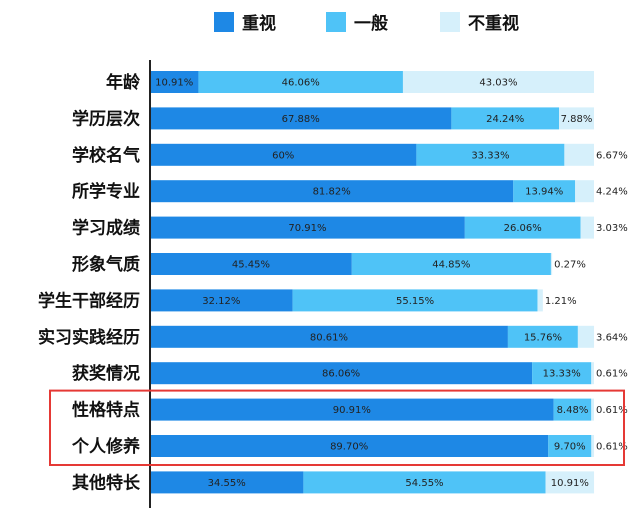 The image size is (640, 515). Describe the element at coordinates (612, 447) in the screenshot. I see `value-label-11-3: 0.61%` at that location.